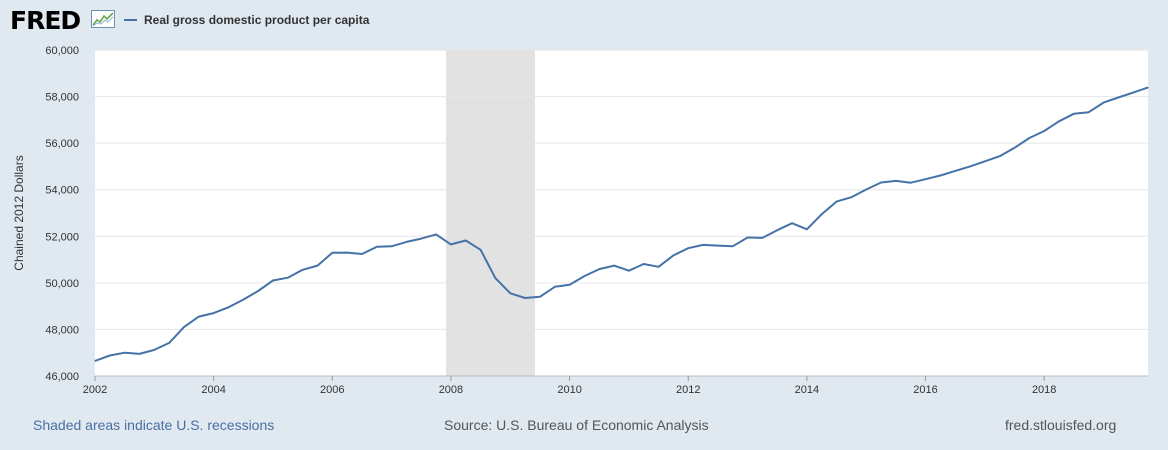 The height and width of the screenshot is (450, 1168). I want to click on legend: Real gross domestic product per capita, so click(246, 20).